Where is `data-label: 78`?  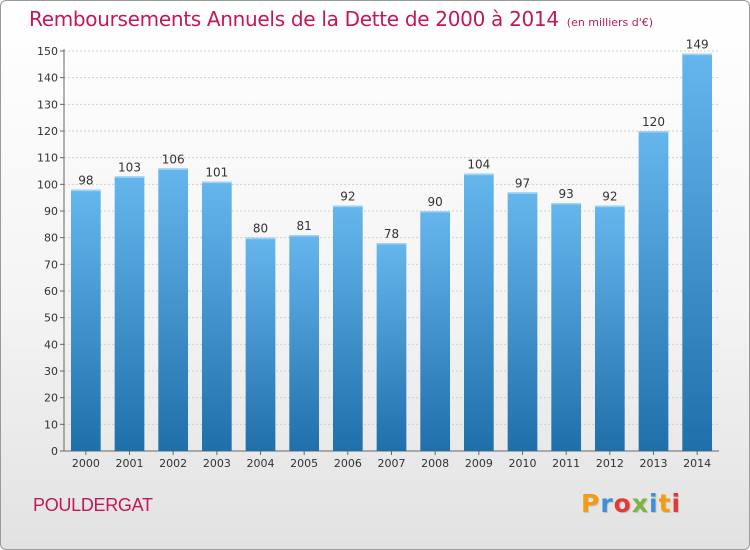
data-label: 78 is located at coordinates (391, 234).